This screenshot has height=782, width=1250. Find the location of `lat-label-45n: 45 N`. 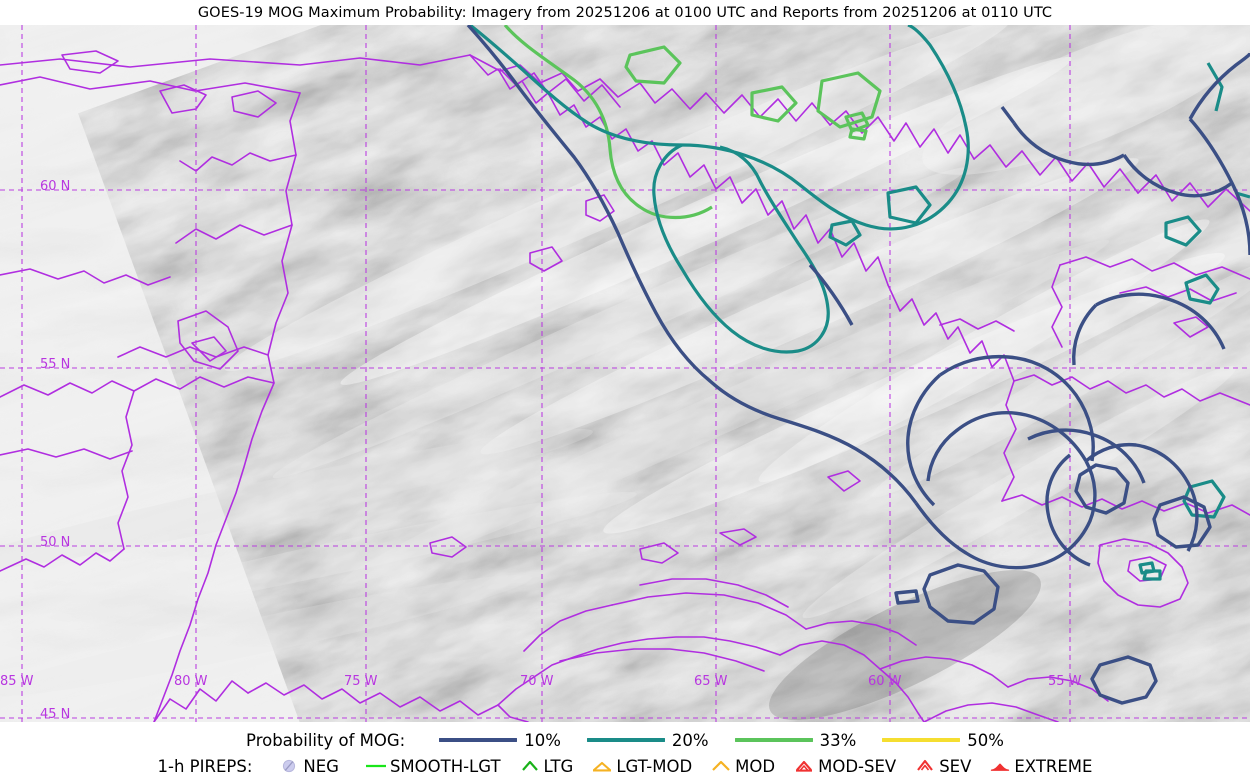

lat-label-45n: 45 N is located at coordinates (55, 714).